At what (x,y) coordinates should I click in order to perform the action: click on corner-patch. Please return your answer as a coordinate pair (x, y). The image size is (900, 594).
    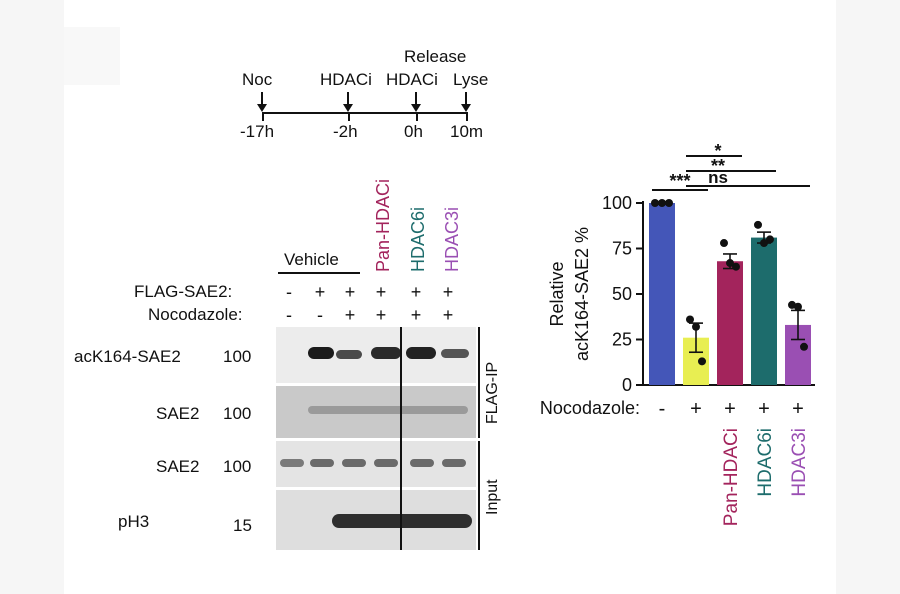
    Looking at the image, I should click on (92, 56).